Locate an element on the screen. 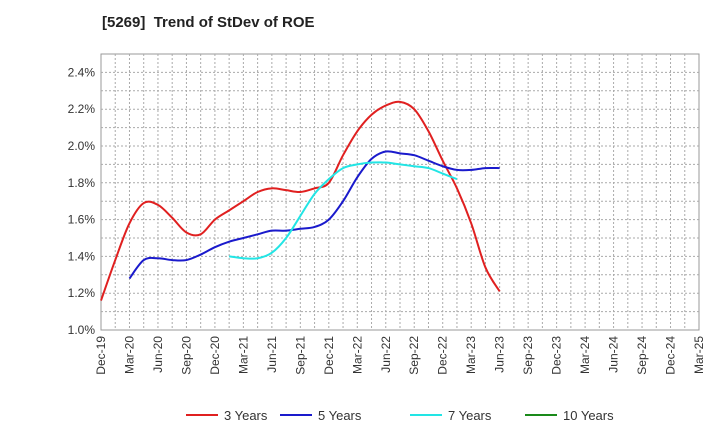 The image size is (720, 440). x-tick-label: Sep-21 is located at coordinates (300, 355).